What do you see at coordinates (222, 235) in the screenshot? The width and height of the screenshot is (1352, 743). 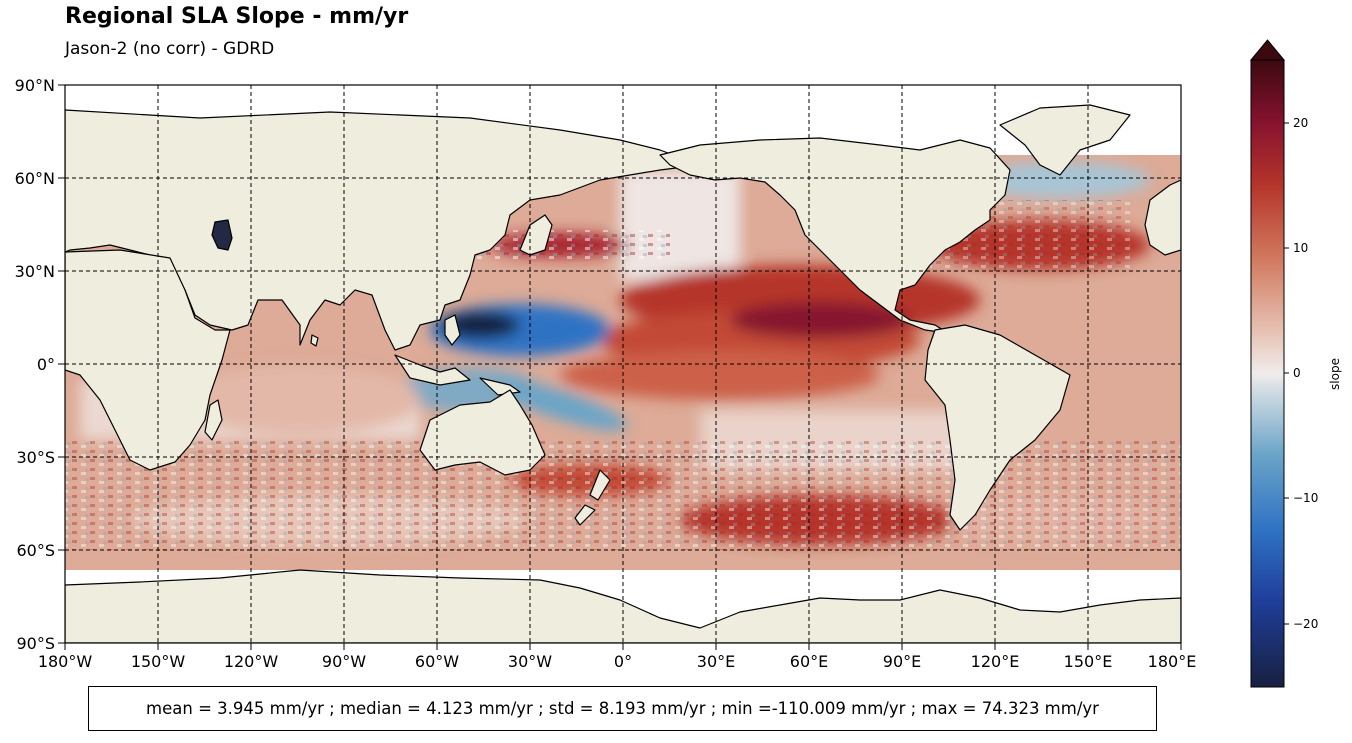 I see `land-caspian-sea` at bounding box center [222, 235].